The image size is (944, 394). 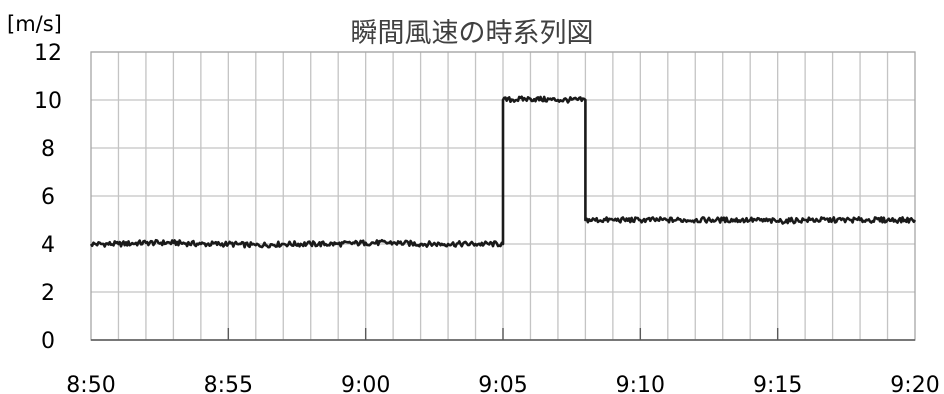 What do you see at coordinates (48, 245) in the screenshot?
I see `y-tick-label: 4` at bounding box center [48, 245].